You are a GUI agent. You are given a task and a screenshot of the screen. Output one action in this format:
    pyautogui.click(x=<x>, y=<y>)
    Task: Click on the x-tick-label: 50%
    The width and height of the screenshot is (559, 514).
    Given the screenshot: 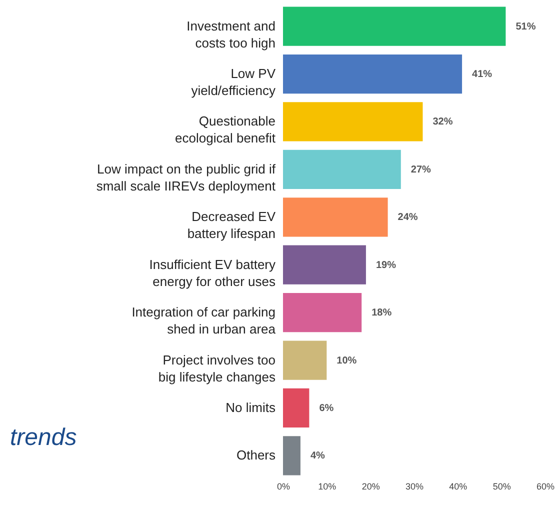 What is the action you would take?
    pyautogui.click(x=501, y=487)
    